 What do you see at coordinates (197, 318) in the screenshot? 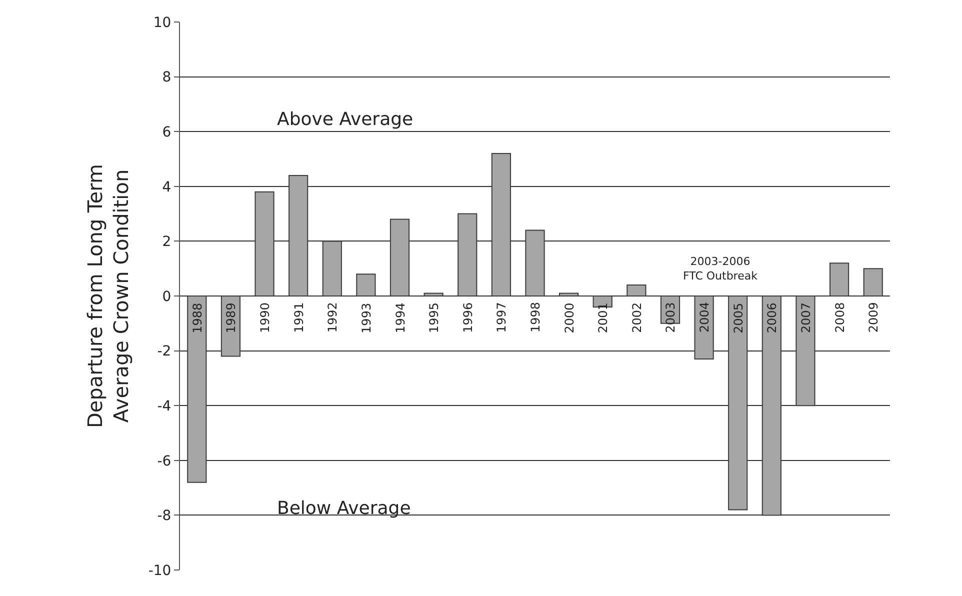
I see `x-tick-label: 1988` at bounding box center [197, 318].